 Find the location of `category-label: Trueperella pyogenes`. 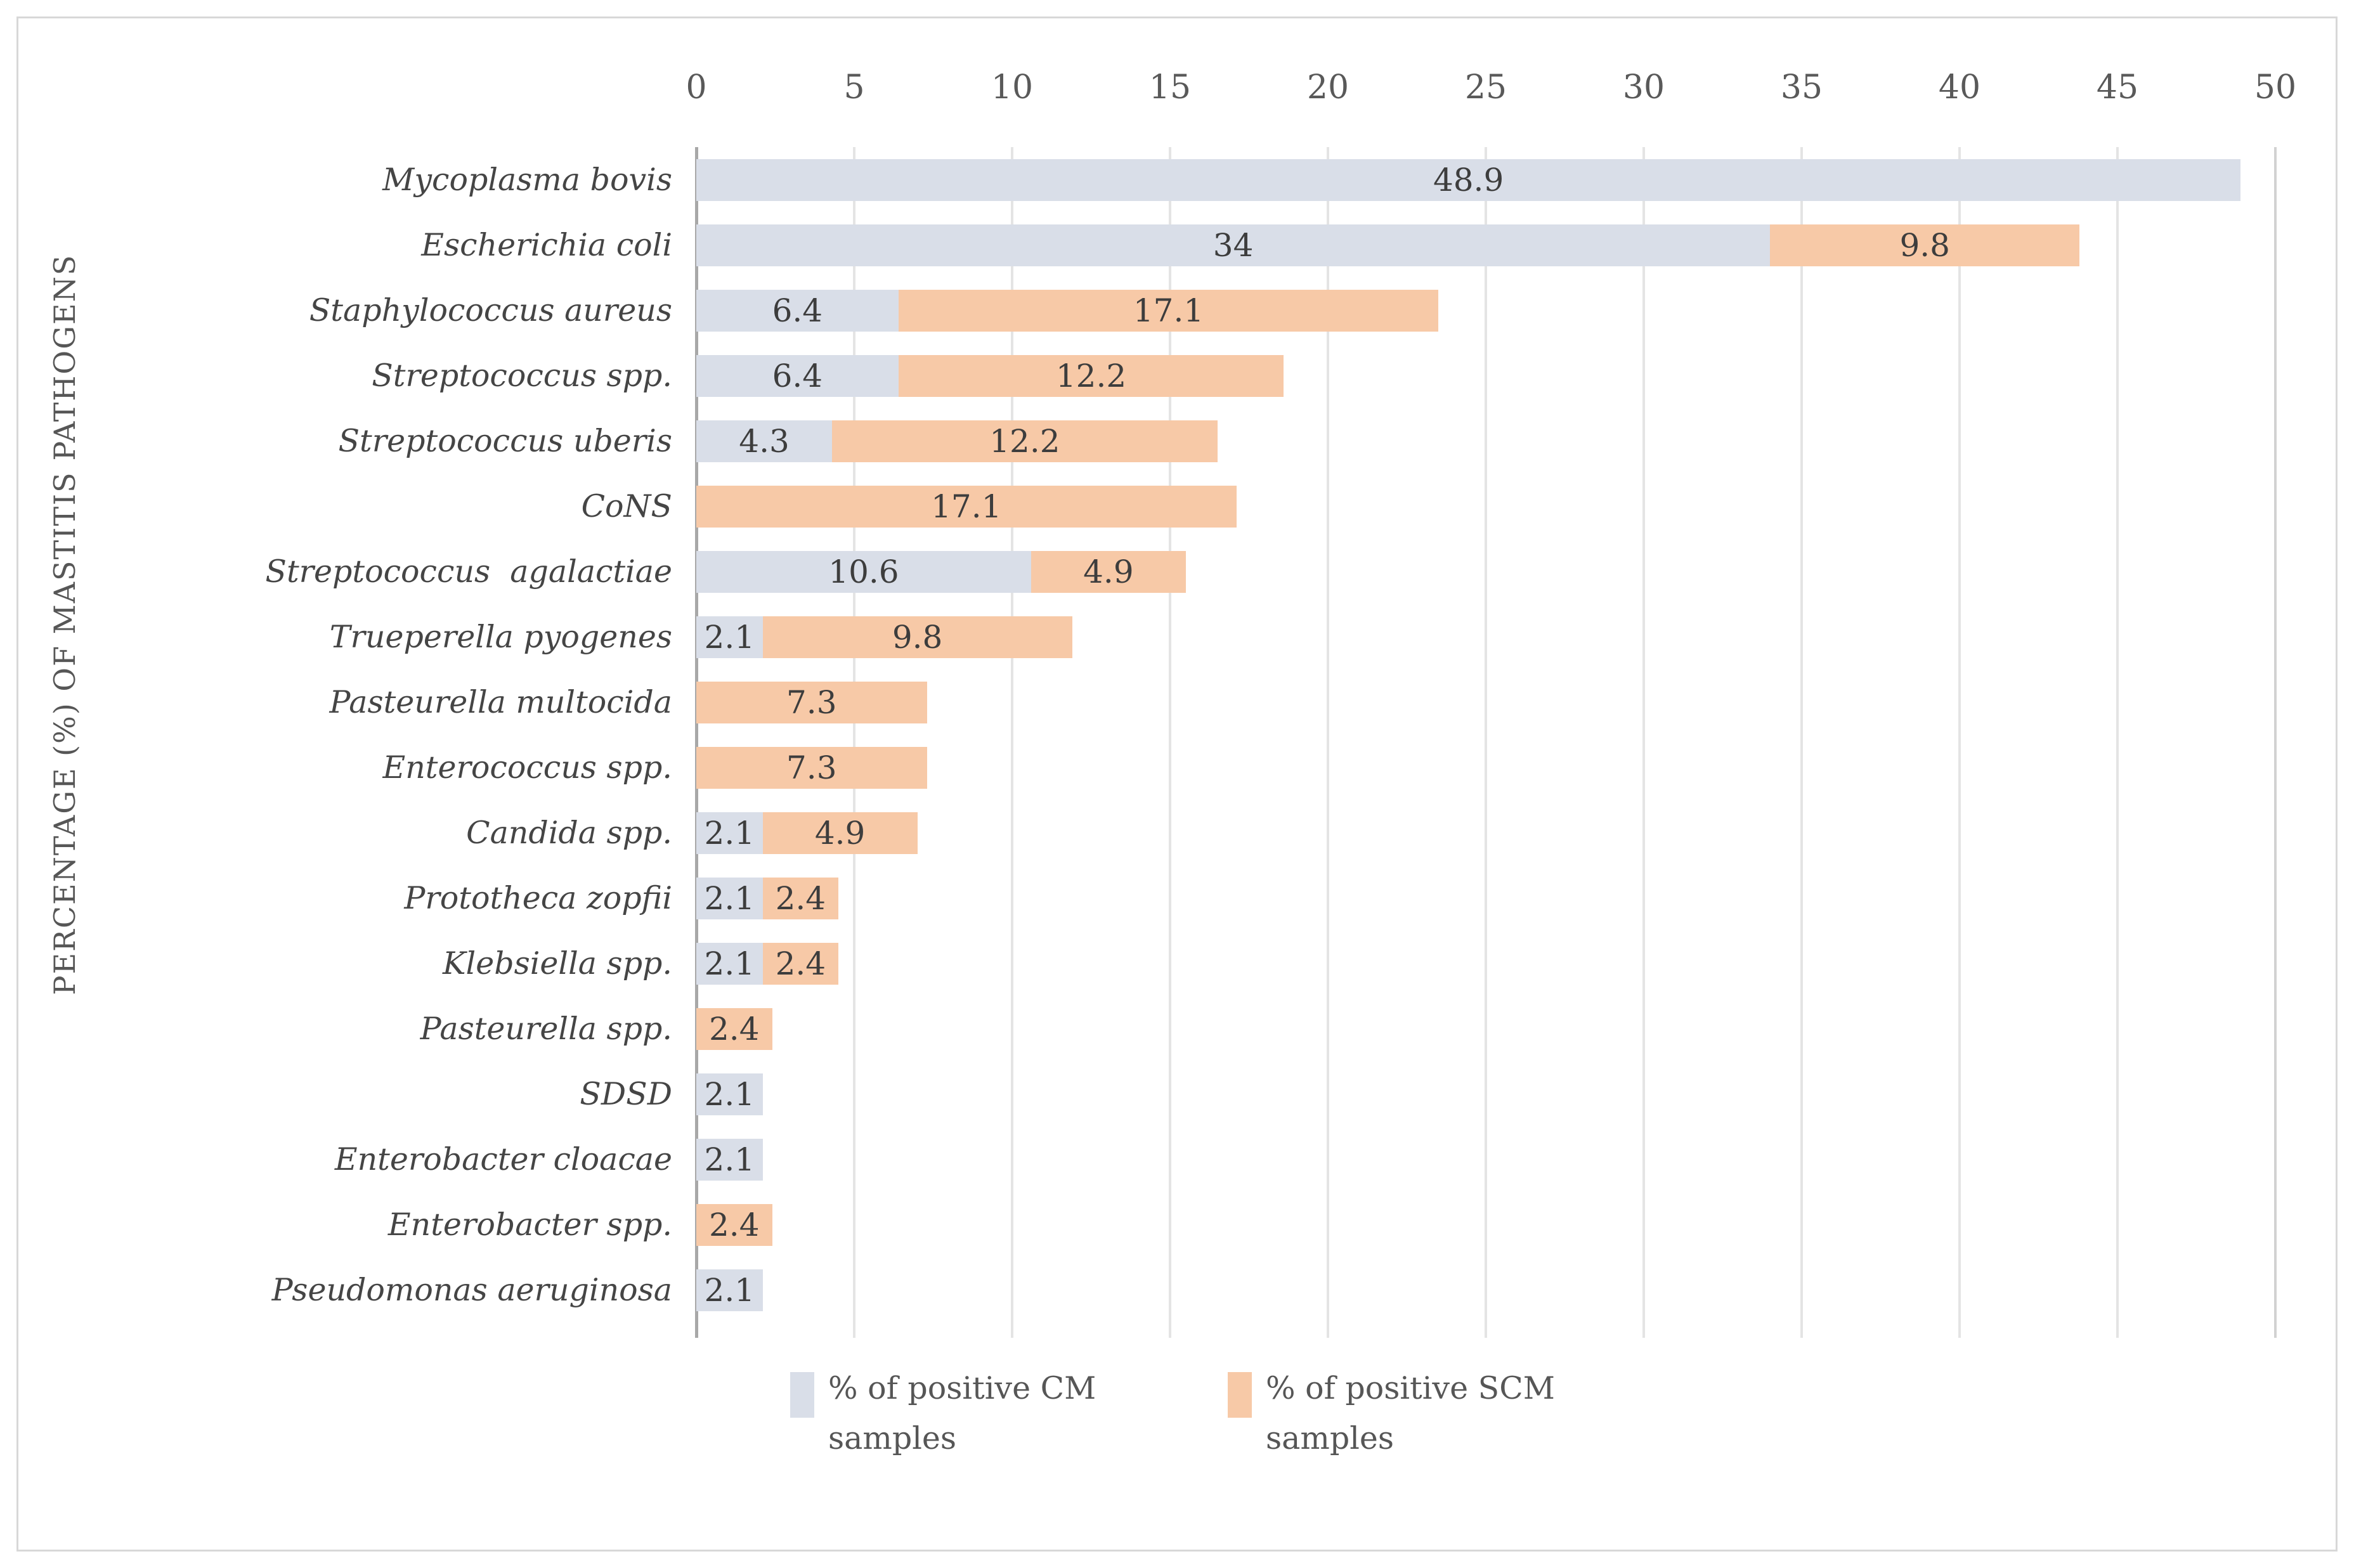

category-label: Trueperella pyogenes is located at coordinates (500, 637).